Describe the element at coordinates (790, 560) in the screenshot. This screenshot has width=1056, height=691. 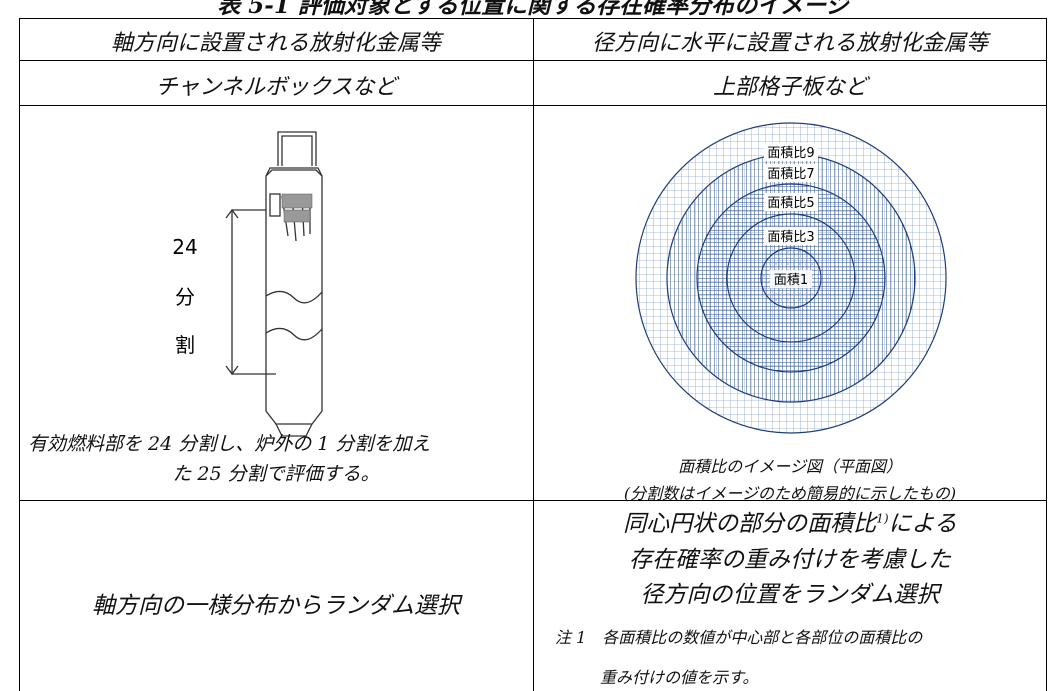
I see `method-line: 存在確率の重み付けを考慮した` at that location.